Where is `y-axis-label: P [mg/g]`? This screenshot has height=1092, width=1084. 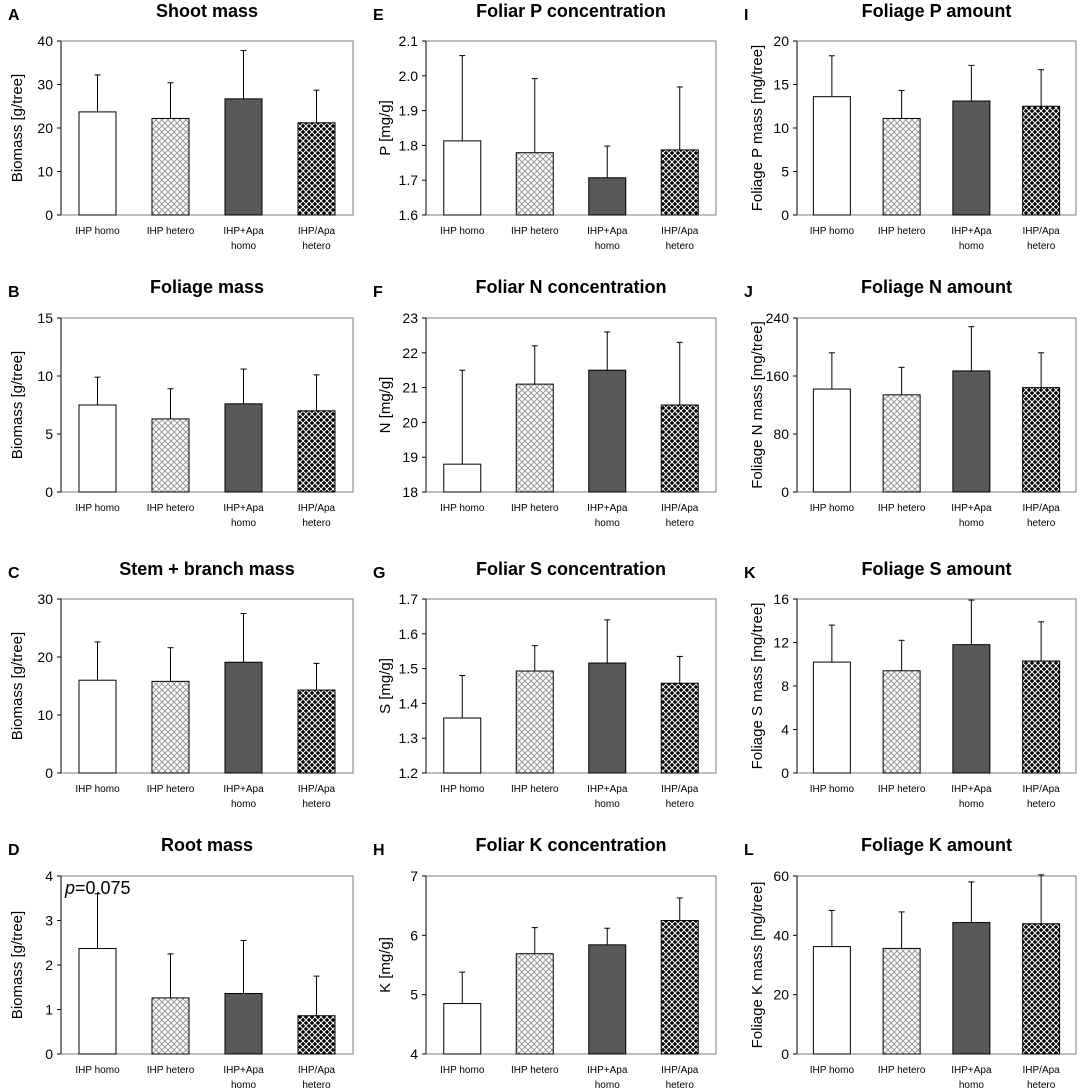
y-axis-label: P [mg/g] is located at coordinates (385, 128).